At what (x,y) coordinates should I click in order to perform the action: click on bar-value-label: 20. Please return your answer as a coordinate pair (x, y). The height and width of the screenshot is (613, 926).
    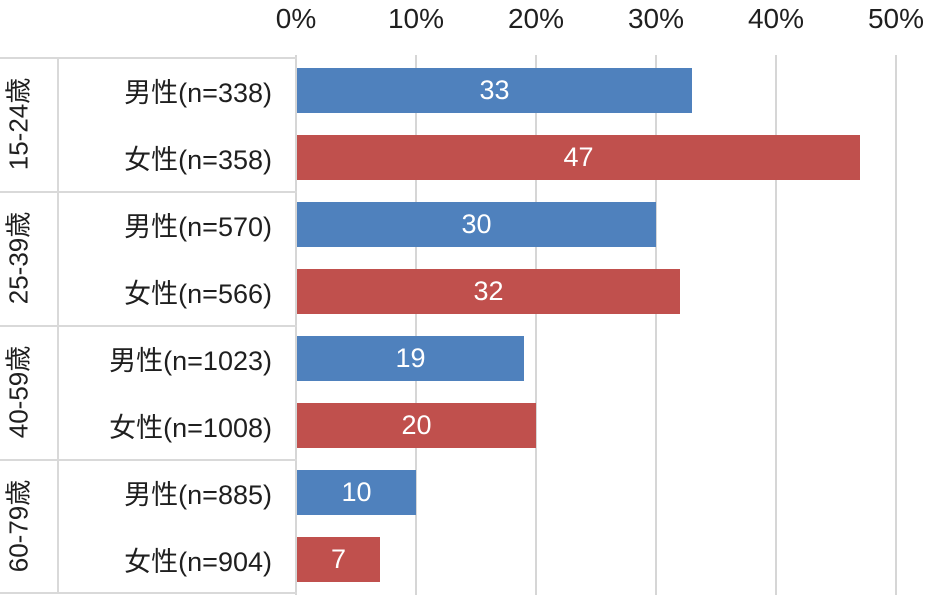
    Looking at the image, I should click on (416, 425).